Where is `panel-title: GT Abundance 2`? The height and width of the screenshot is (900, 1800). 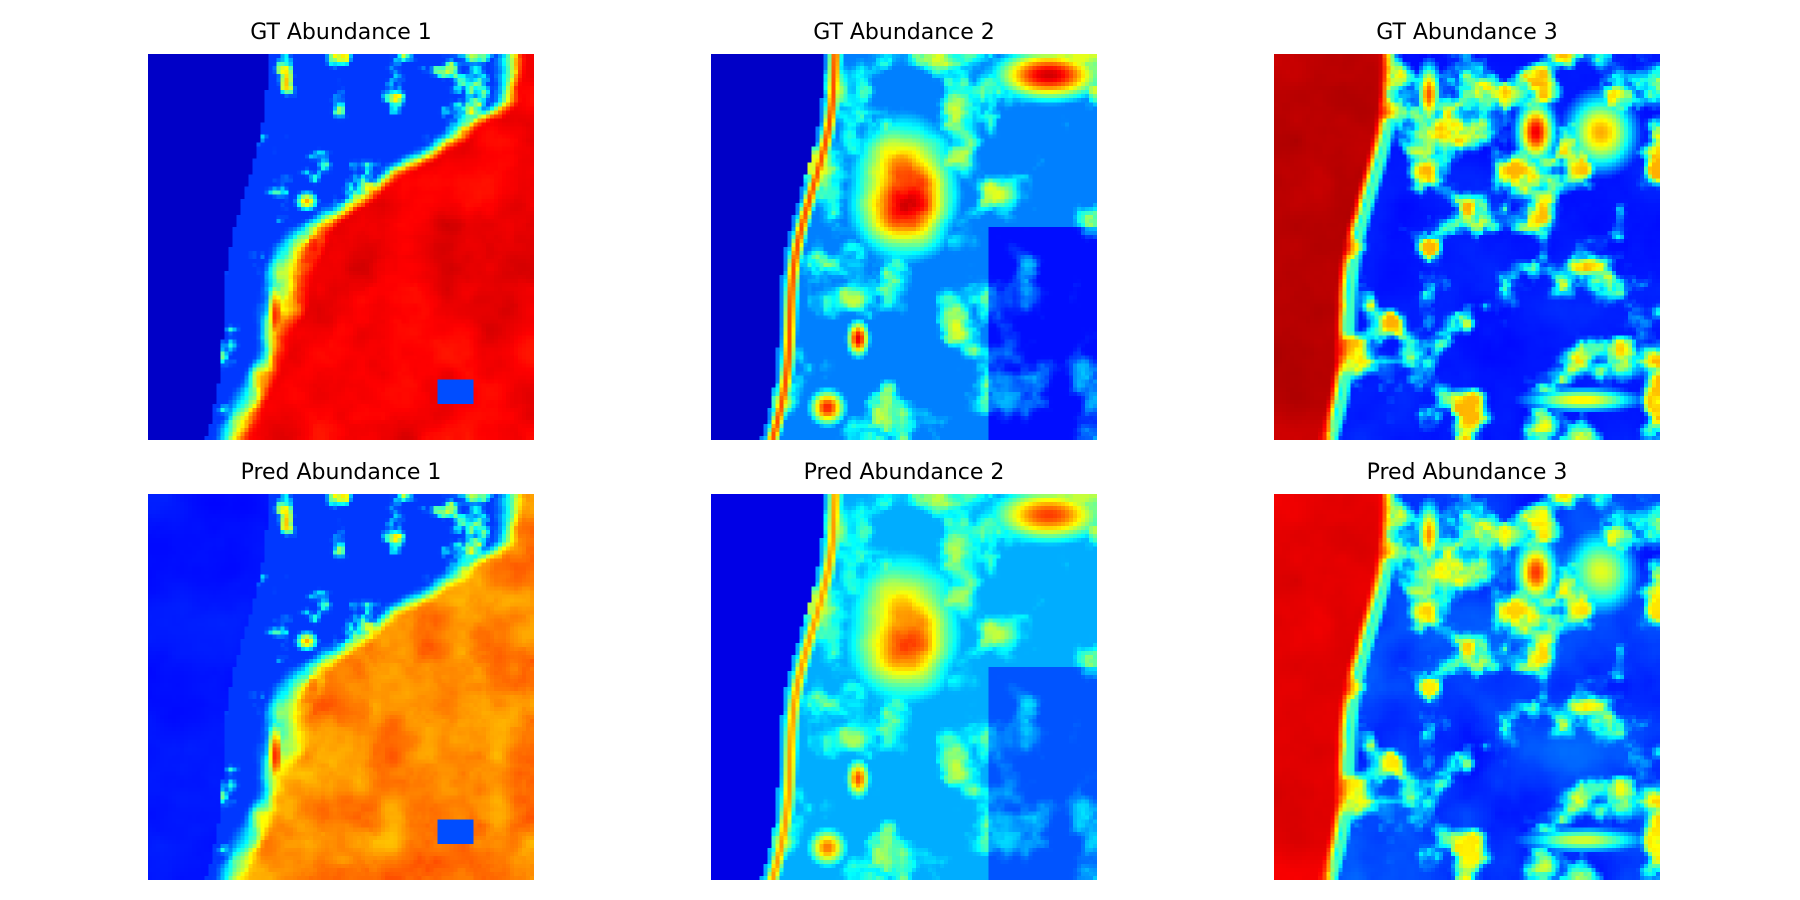 panel-title: GT Abundance 2 is located at coordinates (904, 32).